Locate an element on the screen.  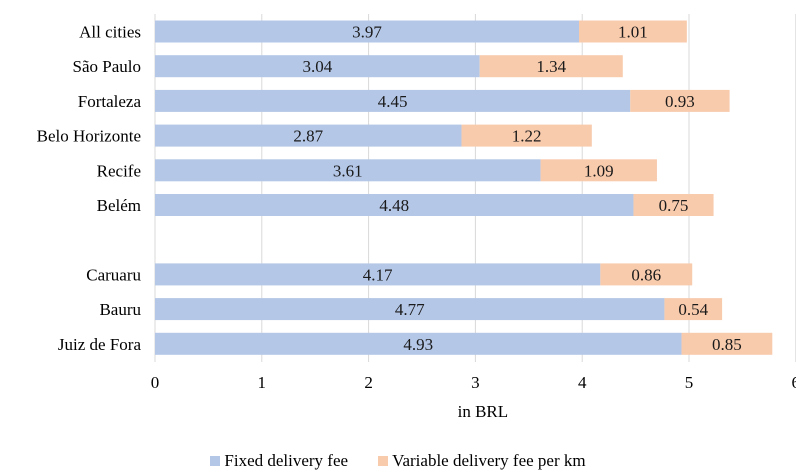
bar-label-variable: 0.54 is located at coordinates (693, 309).